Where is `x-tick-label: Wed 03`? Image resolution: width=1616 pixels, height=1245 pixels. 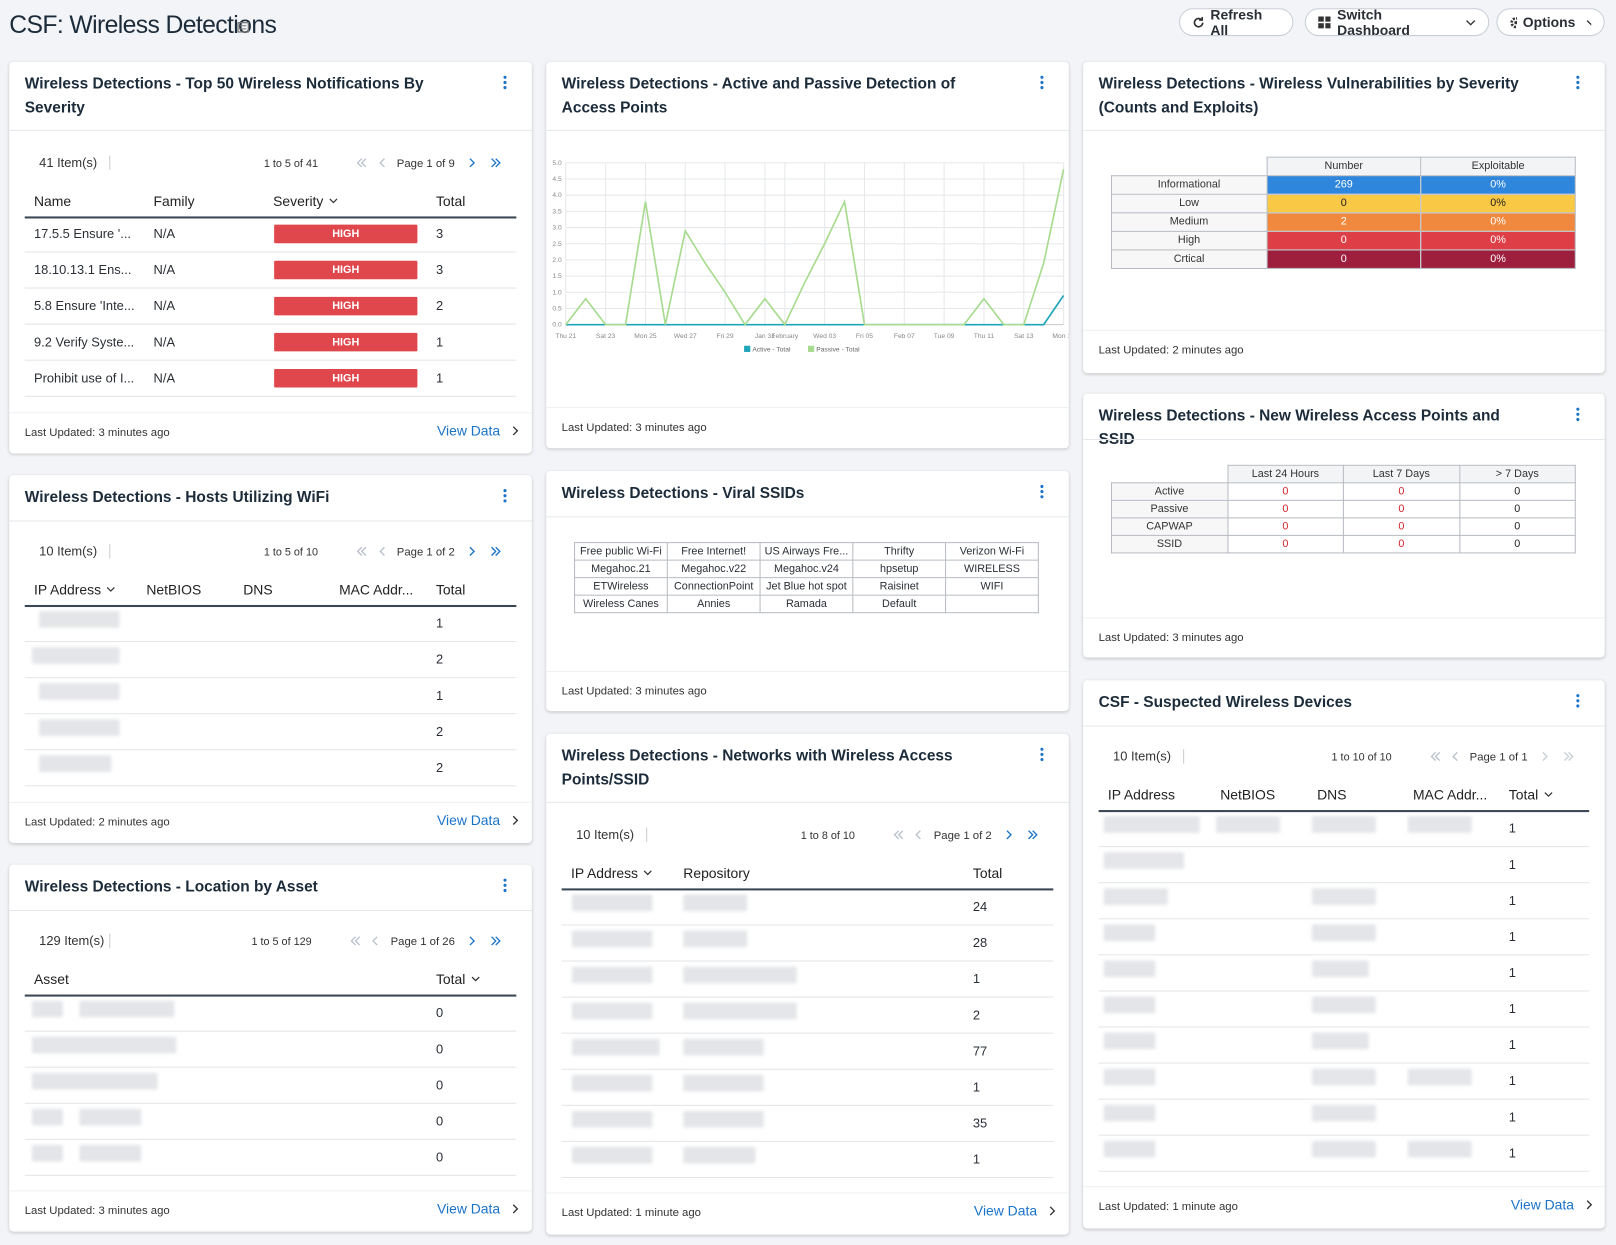 x-tick-label: Wed 03 is located at coordinates (824, 336).